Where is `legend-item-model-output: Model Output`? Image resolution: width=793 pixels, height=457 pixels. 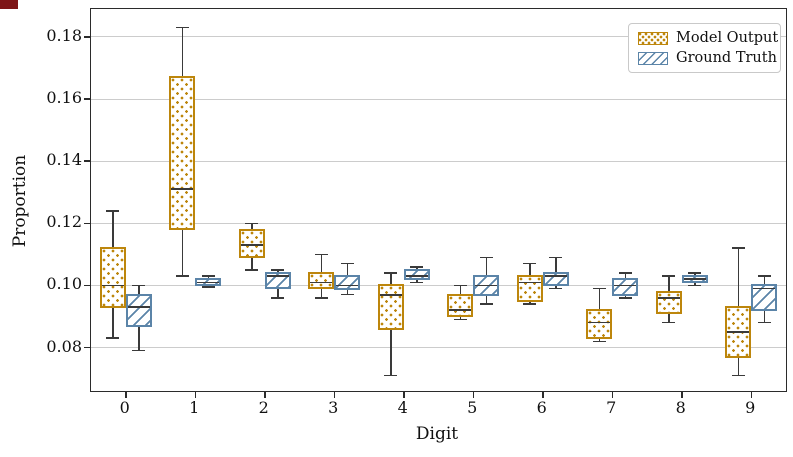
legend-item-model-output: Model Output is located at coordinates (704, 38).